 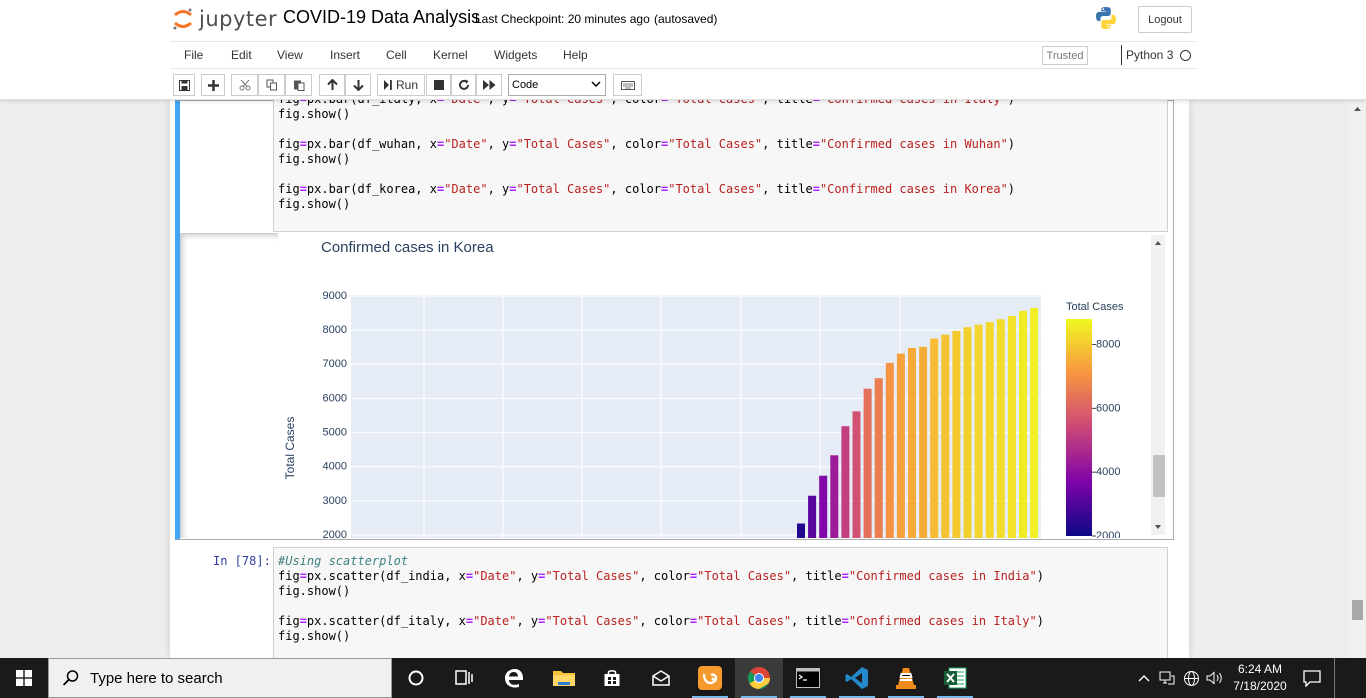 I want to click on colorbar, so click(x=1079, y=427).